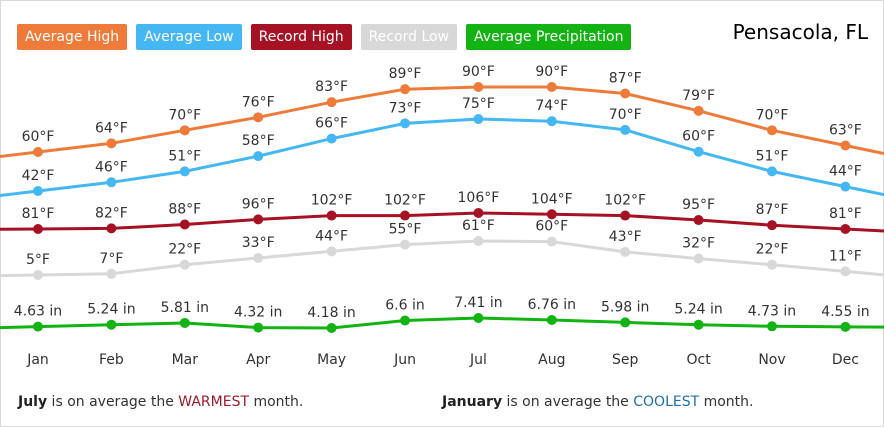 The image size is (884, 427). What do you see at coordinates (258, 313) in the screenshot?
I see `average-precipitation-data-label: 4.32 in` at bounding box center [258, 313].